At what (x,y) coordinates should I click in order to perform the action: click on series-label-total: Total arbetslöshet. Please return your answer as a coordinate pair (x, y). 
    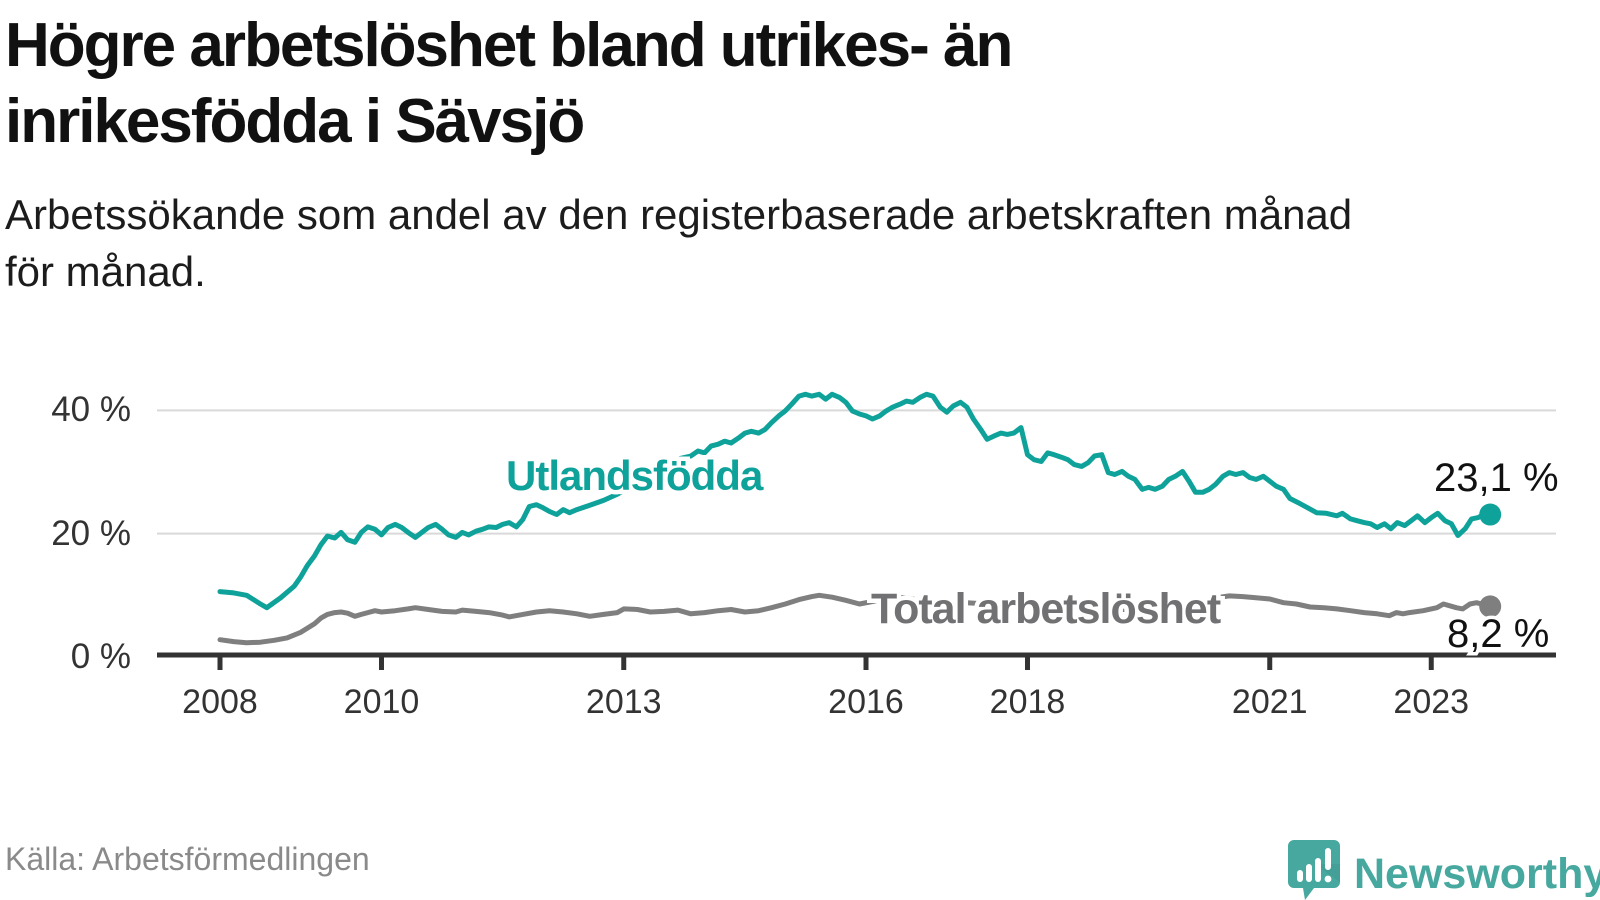
    Looking at the image, I should click on (1046, 609).